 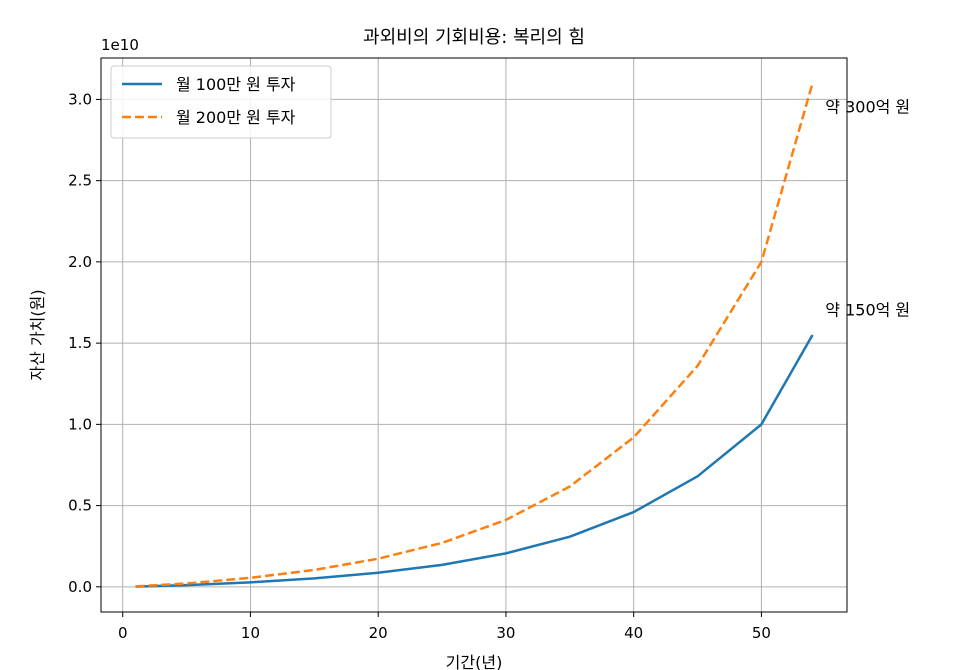 I want to click on annotation-label: 약 300억 원, so click(x=867, y=107).